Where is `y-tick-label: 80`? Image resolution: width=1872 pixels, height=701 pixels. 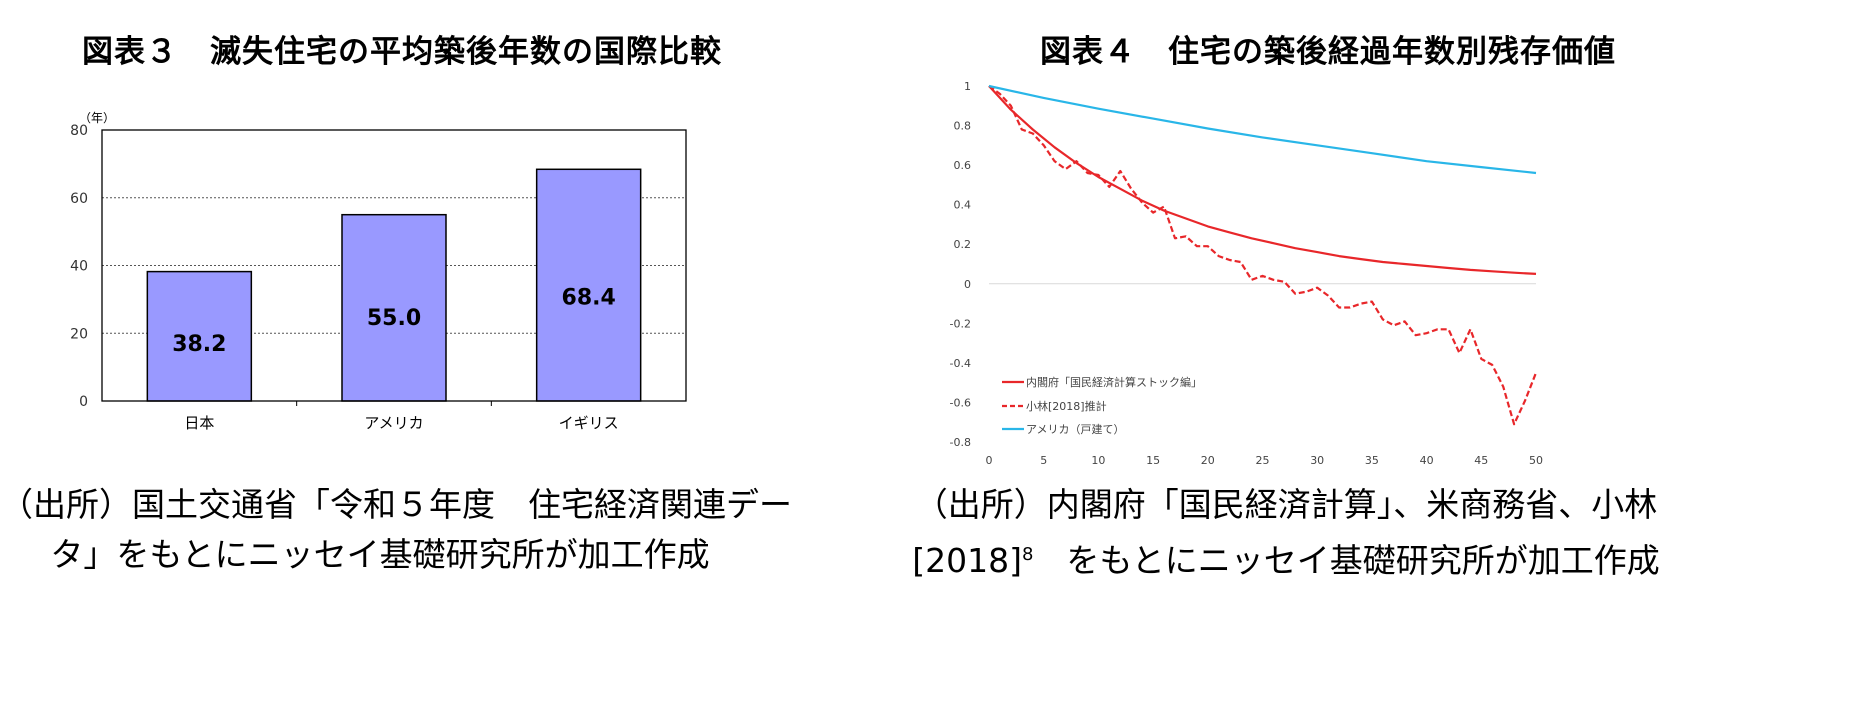
y-tick-label: 80 is located at coordinates (79, 131).